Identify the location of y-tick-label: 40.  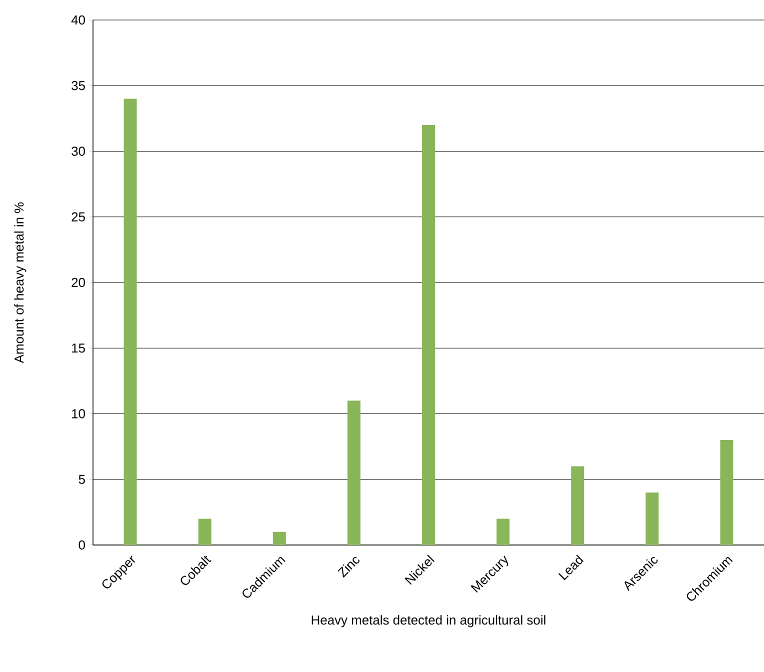
(78, 20).